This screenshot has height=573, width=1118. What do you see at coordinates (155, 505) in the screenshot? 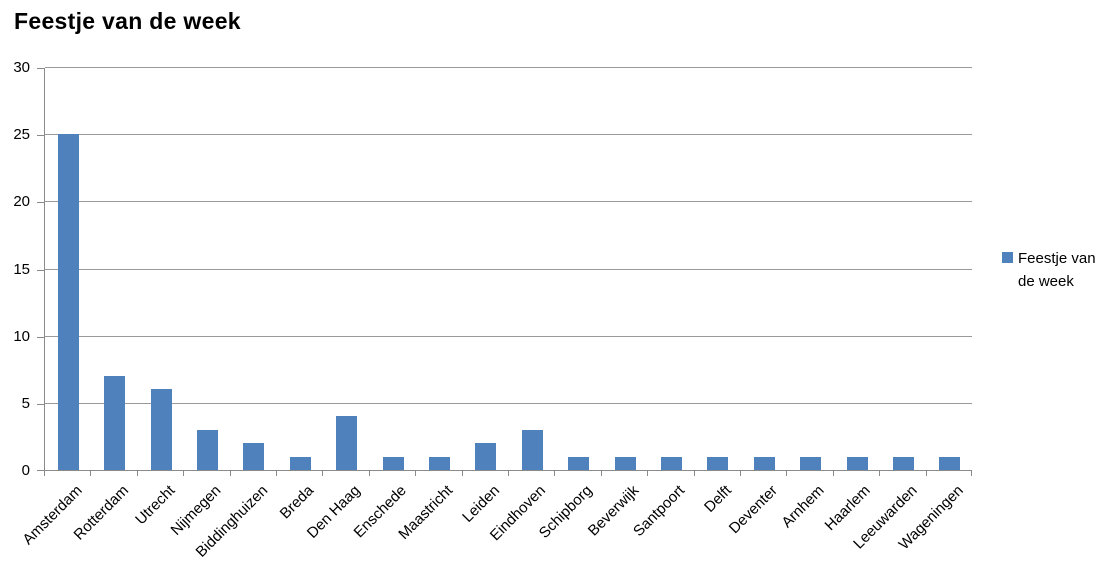
I see `x-axis-category-label: Utrecht` at bounding box center [155, 505].